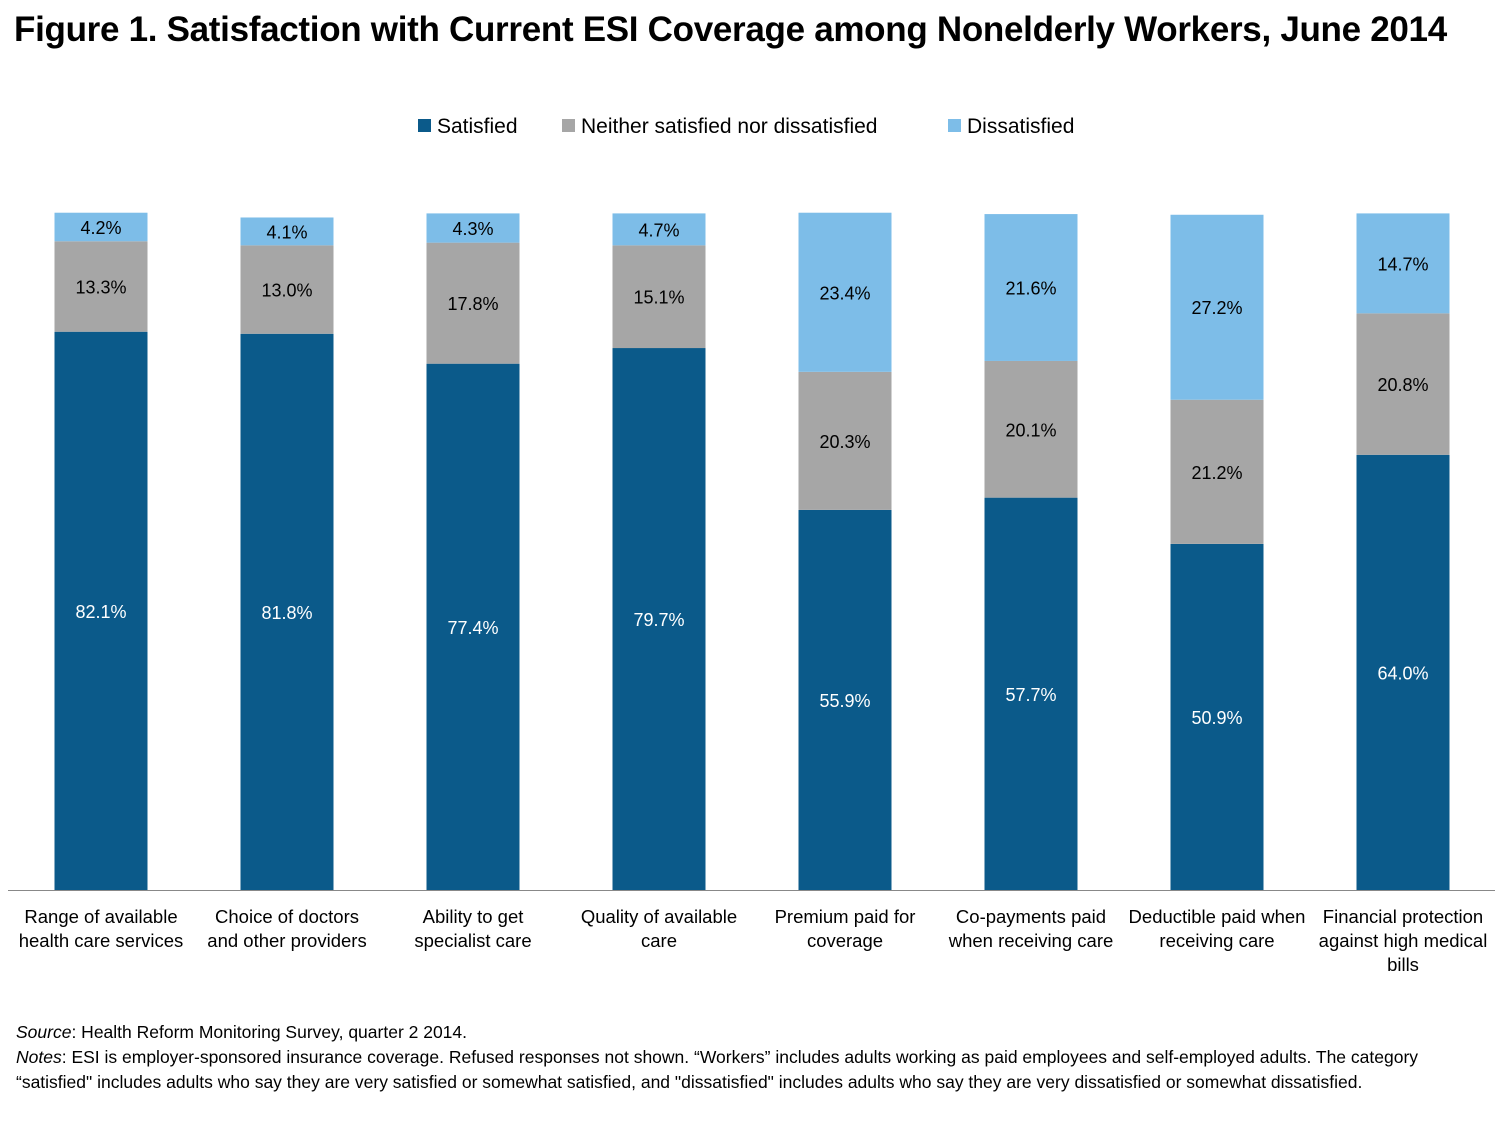 Image resolution: width=1500 pixels, height=1126 pixels. Describe the element at coordinates (39, 1057) in the screenshot. I see `notes-label: Notes` at that location.